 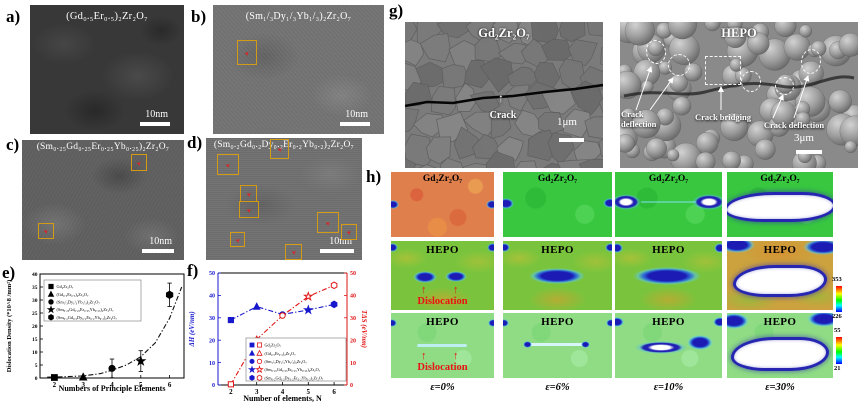 What do you see at coordinates (839, 299) in the screenshot?
I see `colorbar-top` at bounding box center [839, 299].